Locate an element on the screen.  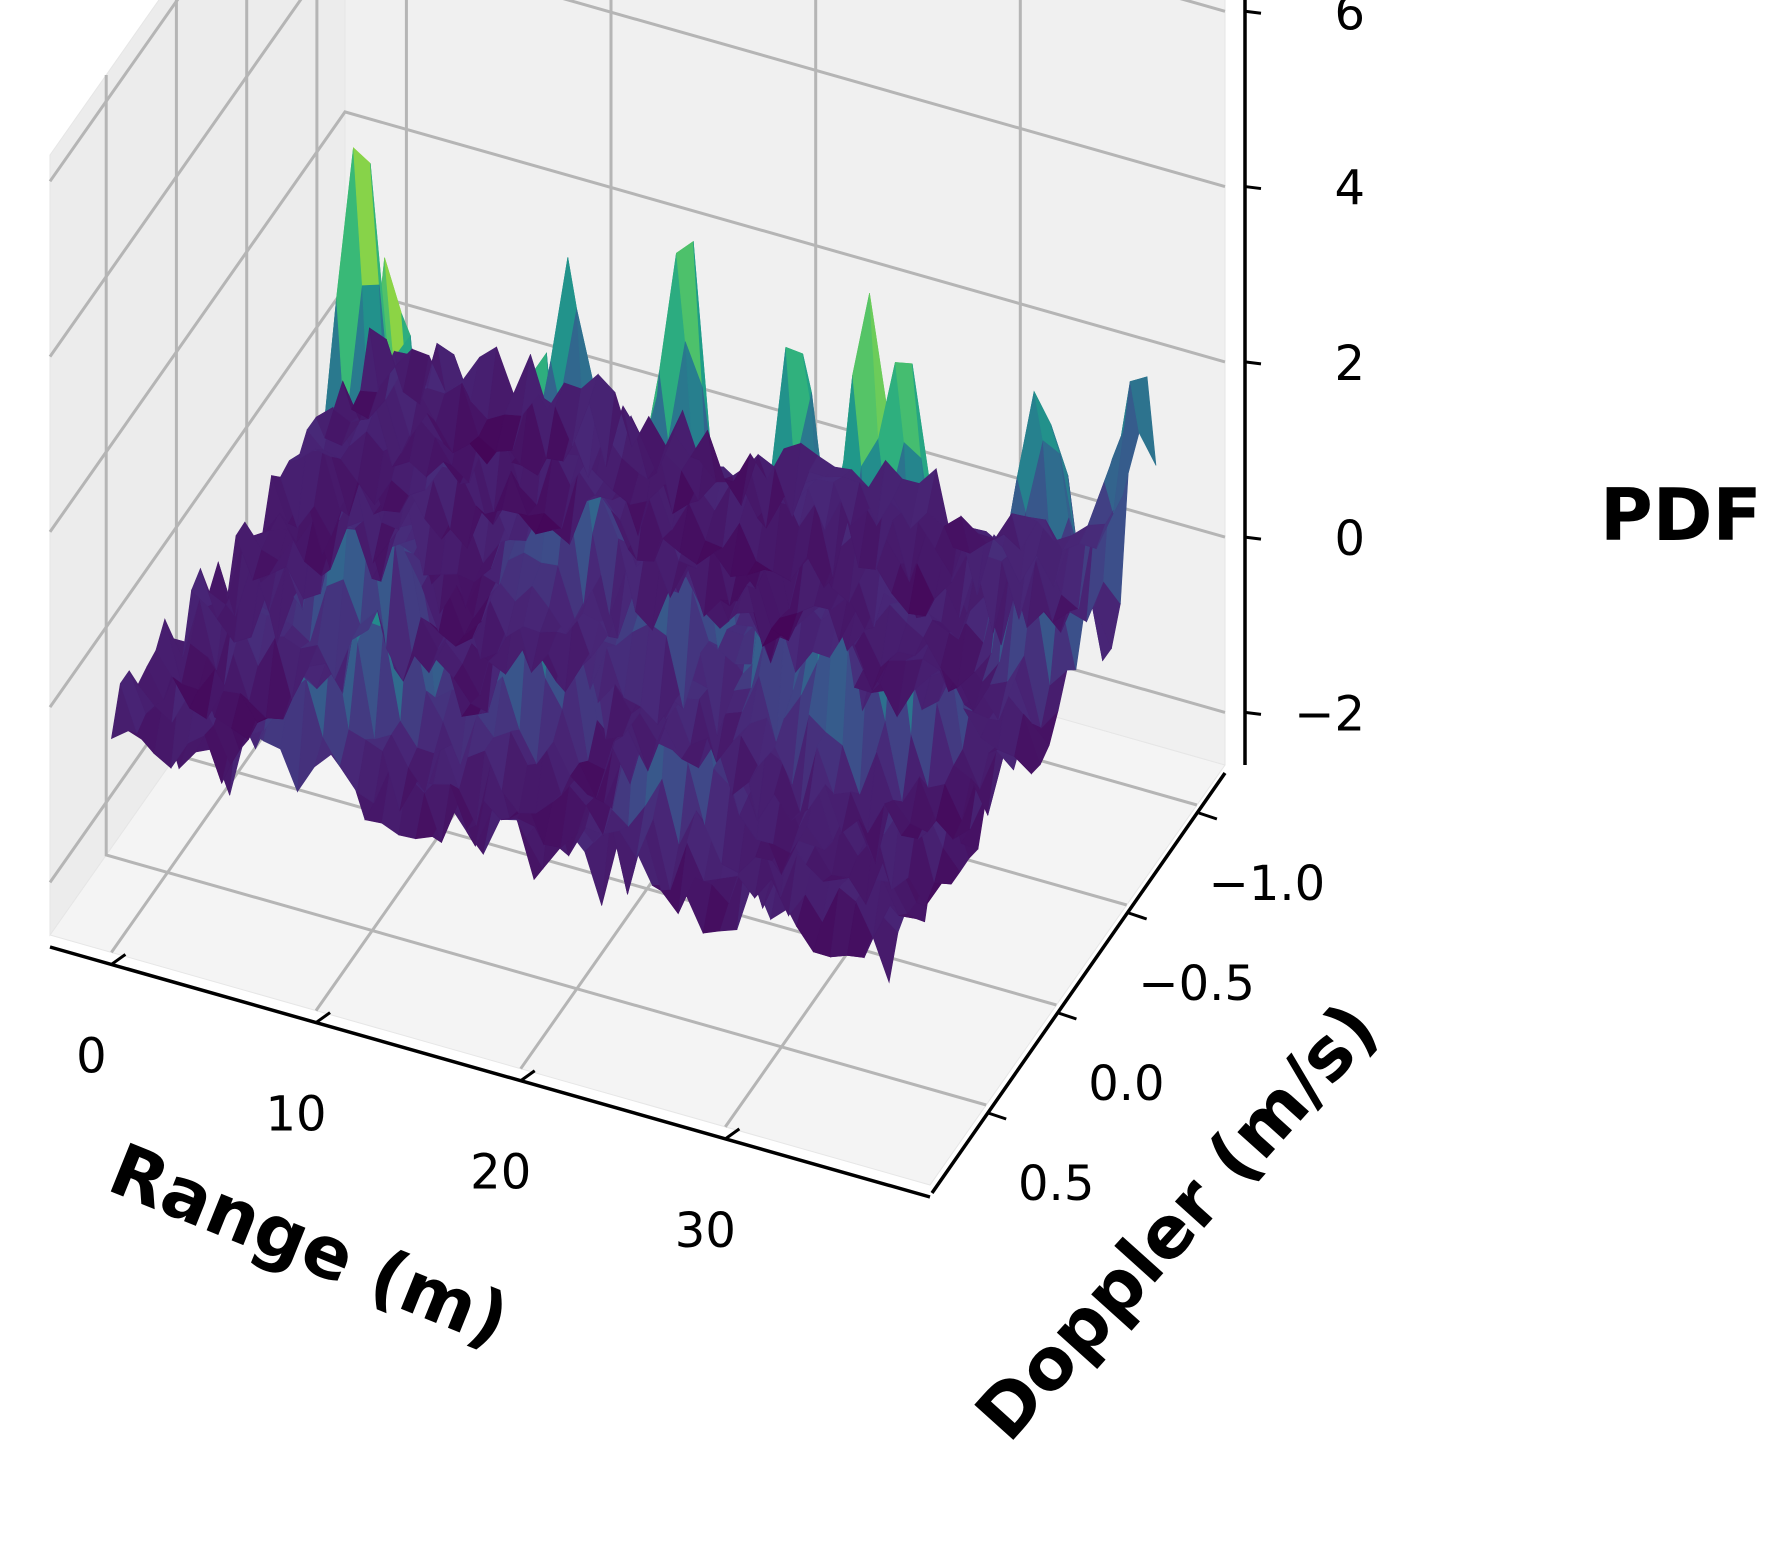
z-tick-label: 6 is located at coordinates (1349, 20).